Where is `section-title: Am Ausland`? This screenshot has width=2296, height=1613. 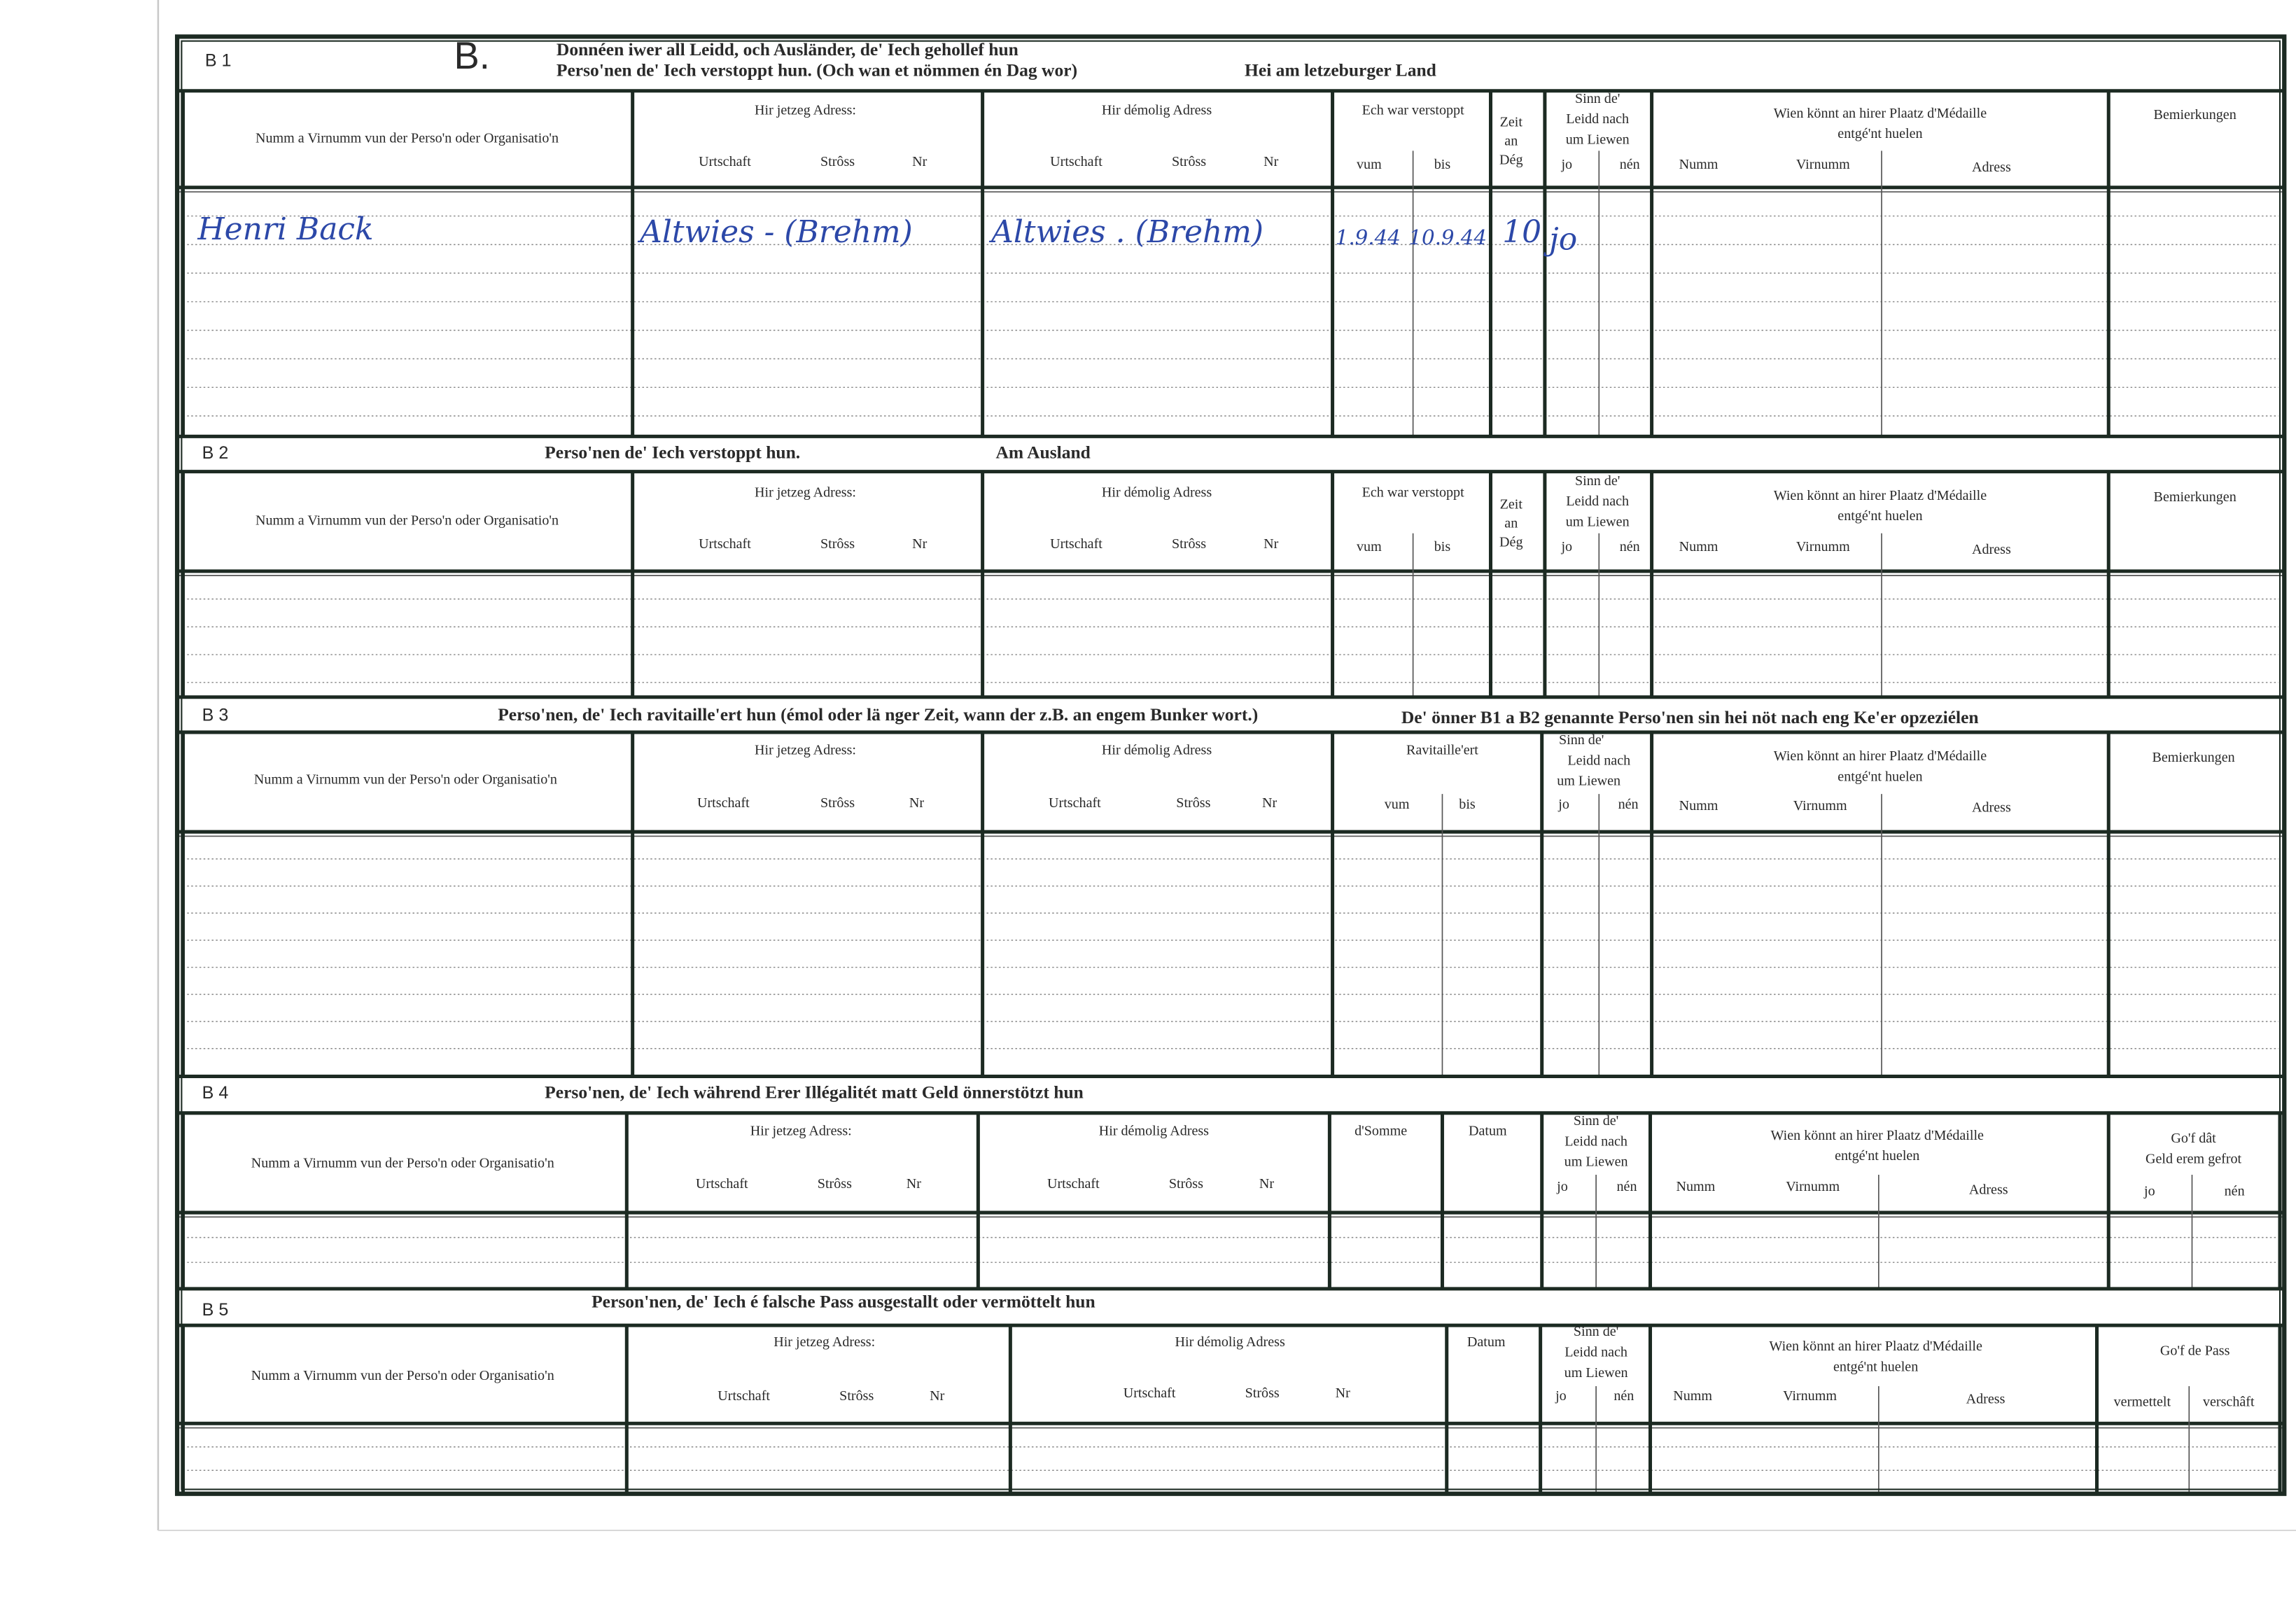 section-title: Am Ausland is located at coordinates (1042, 452).